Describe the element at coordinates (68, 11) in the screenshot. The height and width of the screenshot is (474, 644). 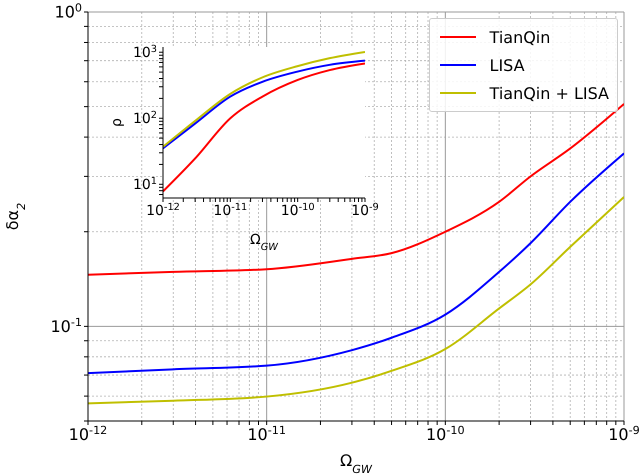
I see `y-tick-label: 10$^{0}$` at that location.